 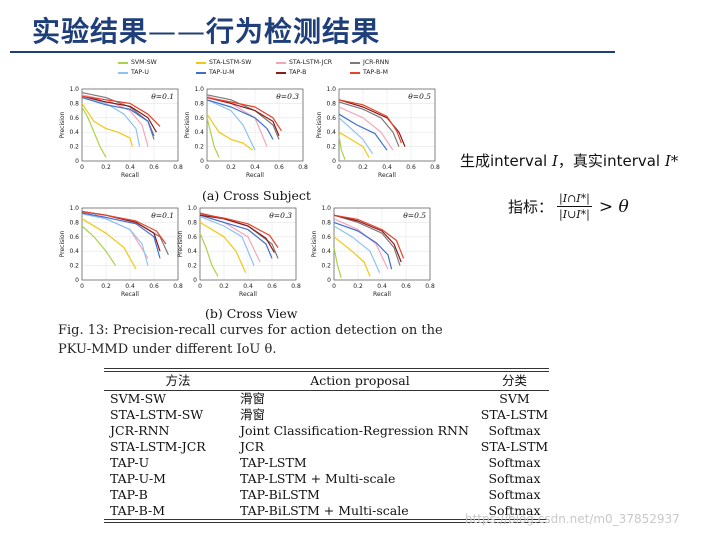 What do you see at coordinates (574, 214) in the screenshot?
I see `iou-denominator: |I∪I*|` at bounding box center [574, 214].